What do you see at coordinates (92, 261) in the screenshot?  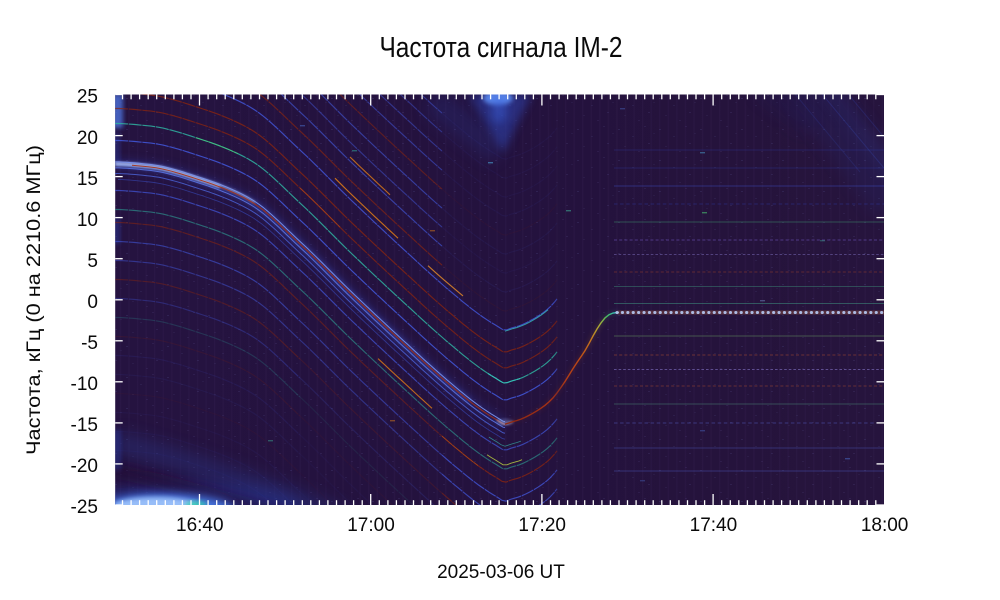 I see `svg-text: 5` at bounding box center [92, 261].